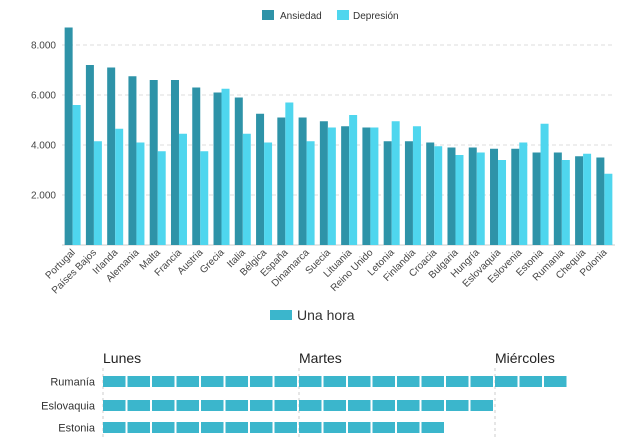 Image resolution: width=640 pixels, height=440 pixels. Describe the element at coordinates (43, 196) in the screenshot. I see `y-tick-label: 2.000` at that location.